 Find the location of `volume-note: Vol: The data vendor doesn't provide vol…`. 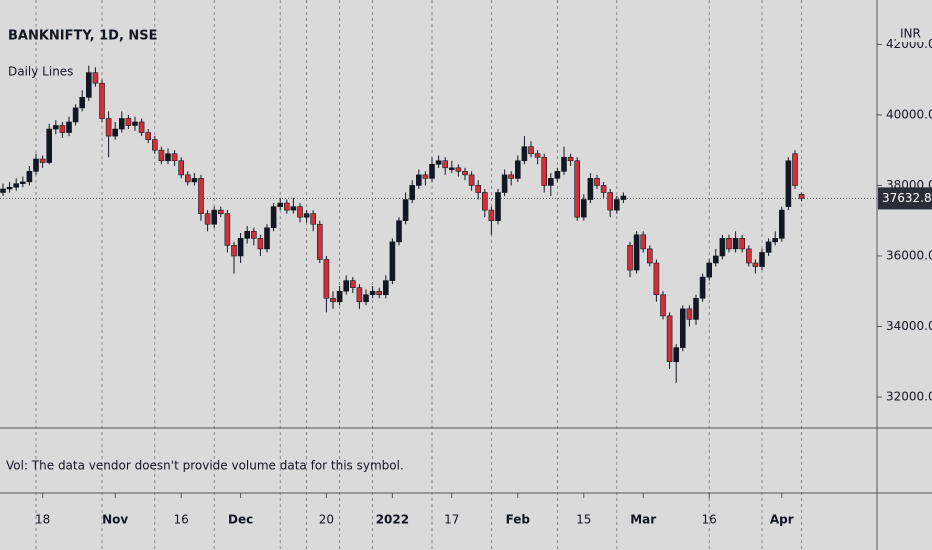

volume-note: Vol: The data vendor doesn't provide vol… is located at coordinates (205, 466).